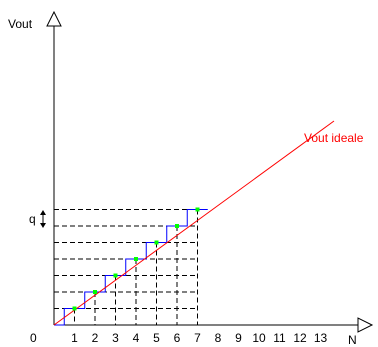 The image size is (378, 347). I want to click on x-tick-8: 8, so click(218, 338).